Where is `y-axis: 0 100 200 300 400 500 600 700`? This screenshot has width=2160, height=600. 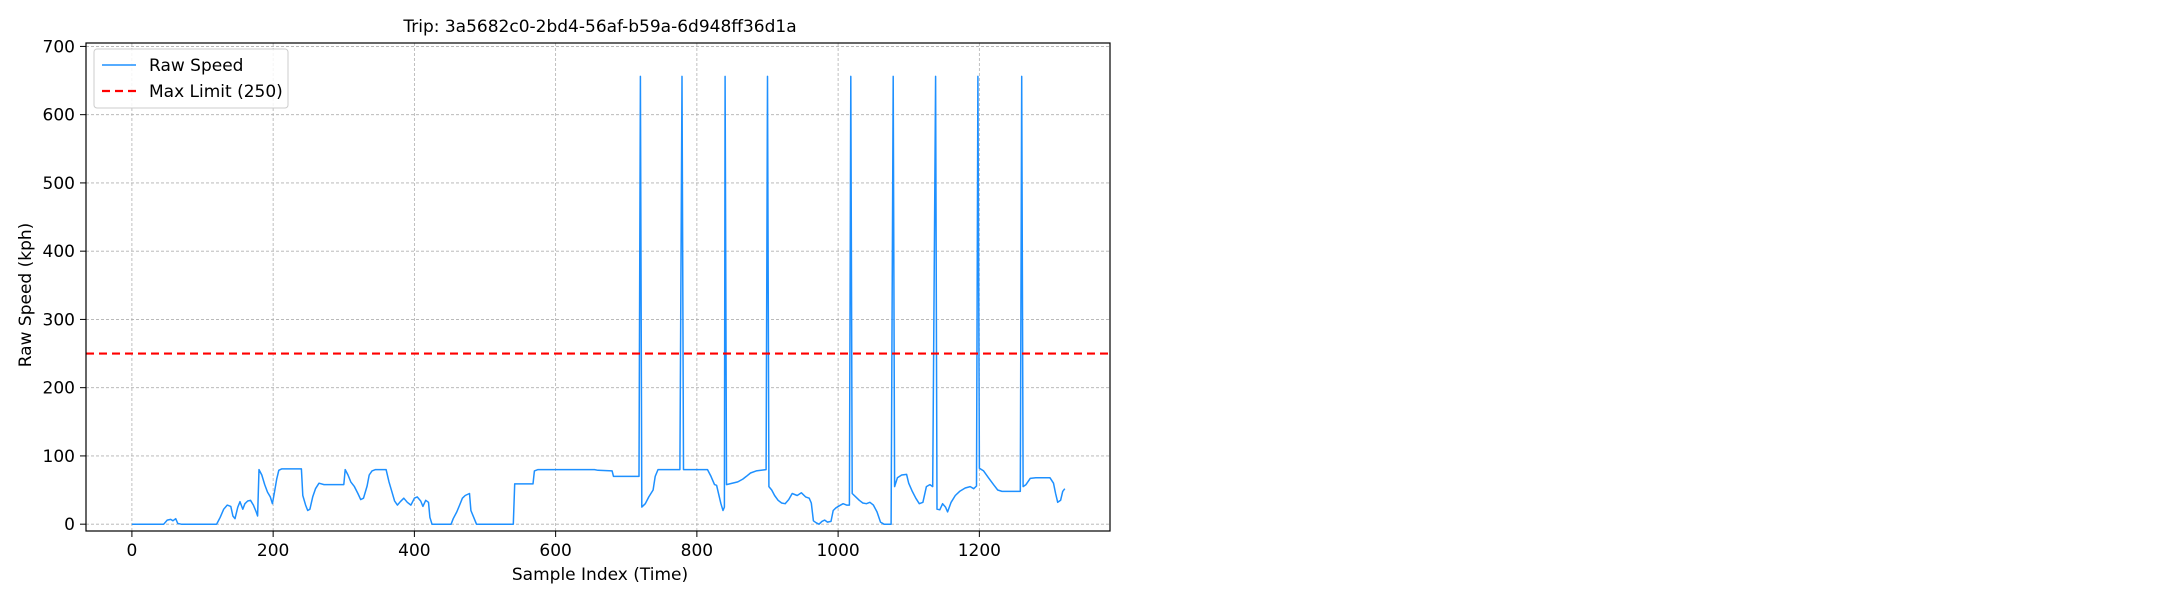 y-axis: 0 100 200 300 400 500 600 700 is located at coordinates (64, 286).